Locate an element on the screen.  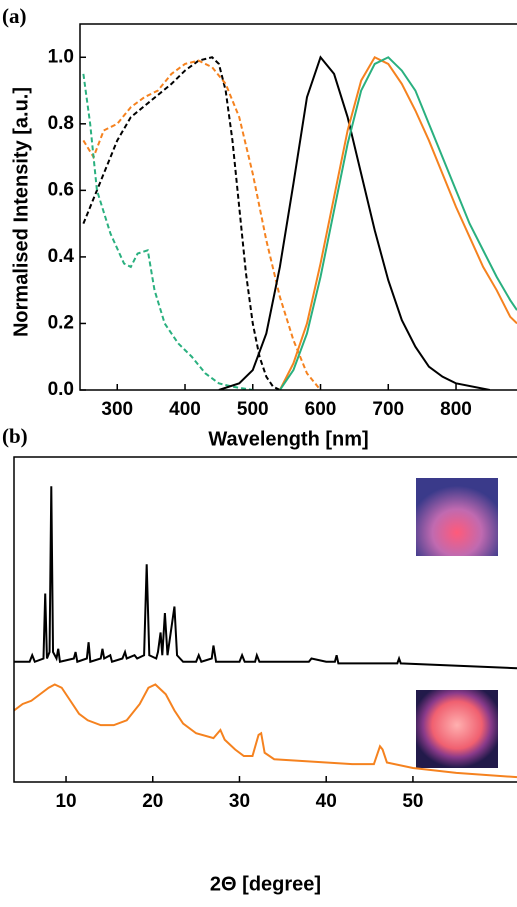
panel-label: (b) is located at coordinates (15, 436).